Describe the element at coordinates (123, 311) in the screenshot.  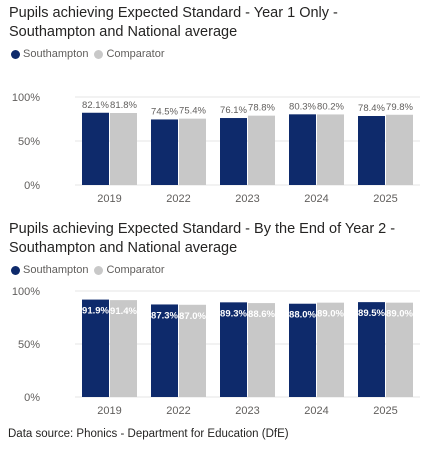
I see `data-label: 91.4%` at that location.